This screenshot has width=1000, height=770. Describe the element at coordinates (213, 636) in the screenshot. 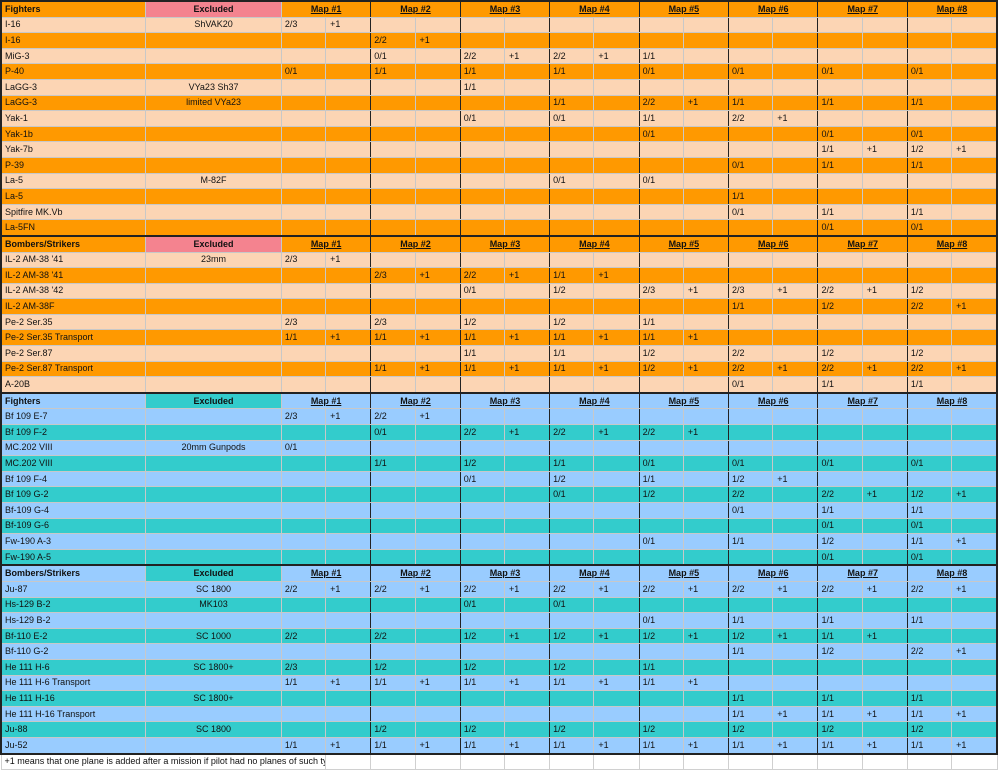

I see `excluded-weapon: SC 1000` at that location.